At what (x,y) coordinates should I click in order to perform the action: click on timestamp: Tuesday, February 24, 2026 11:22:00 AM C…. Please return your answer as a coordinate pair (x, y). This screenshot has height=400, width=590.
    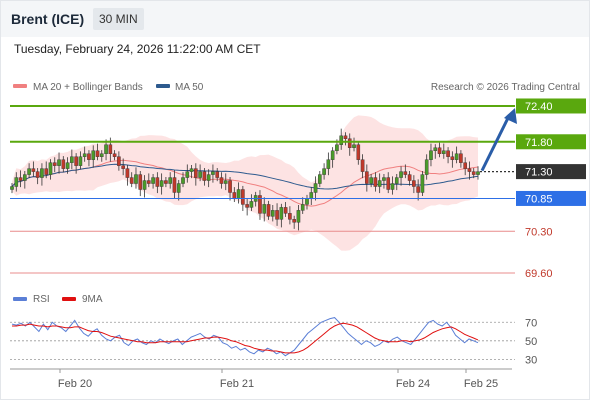
    Looking at the image, I should click on (137, 49).